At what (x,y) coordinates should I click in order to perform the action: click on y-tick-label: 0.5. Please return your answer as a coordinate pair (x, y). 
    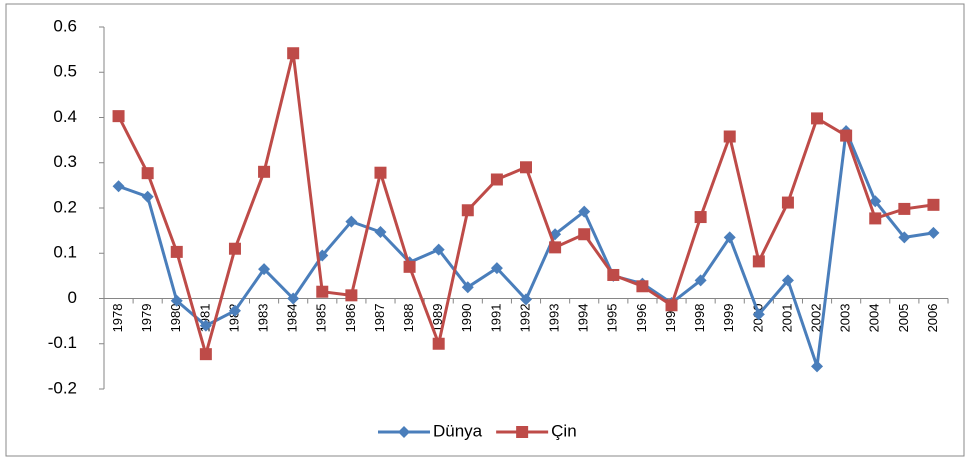
    Looking at the image, I should click on (65, 71).